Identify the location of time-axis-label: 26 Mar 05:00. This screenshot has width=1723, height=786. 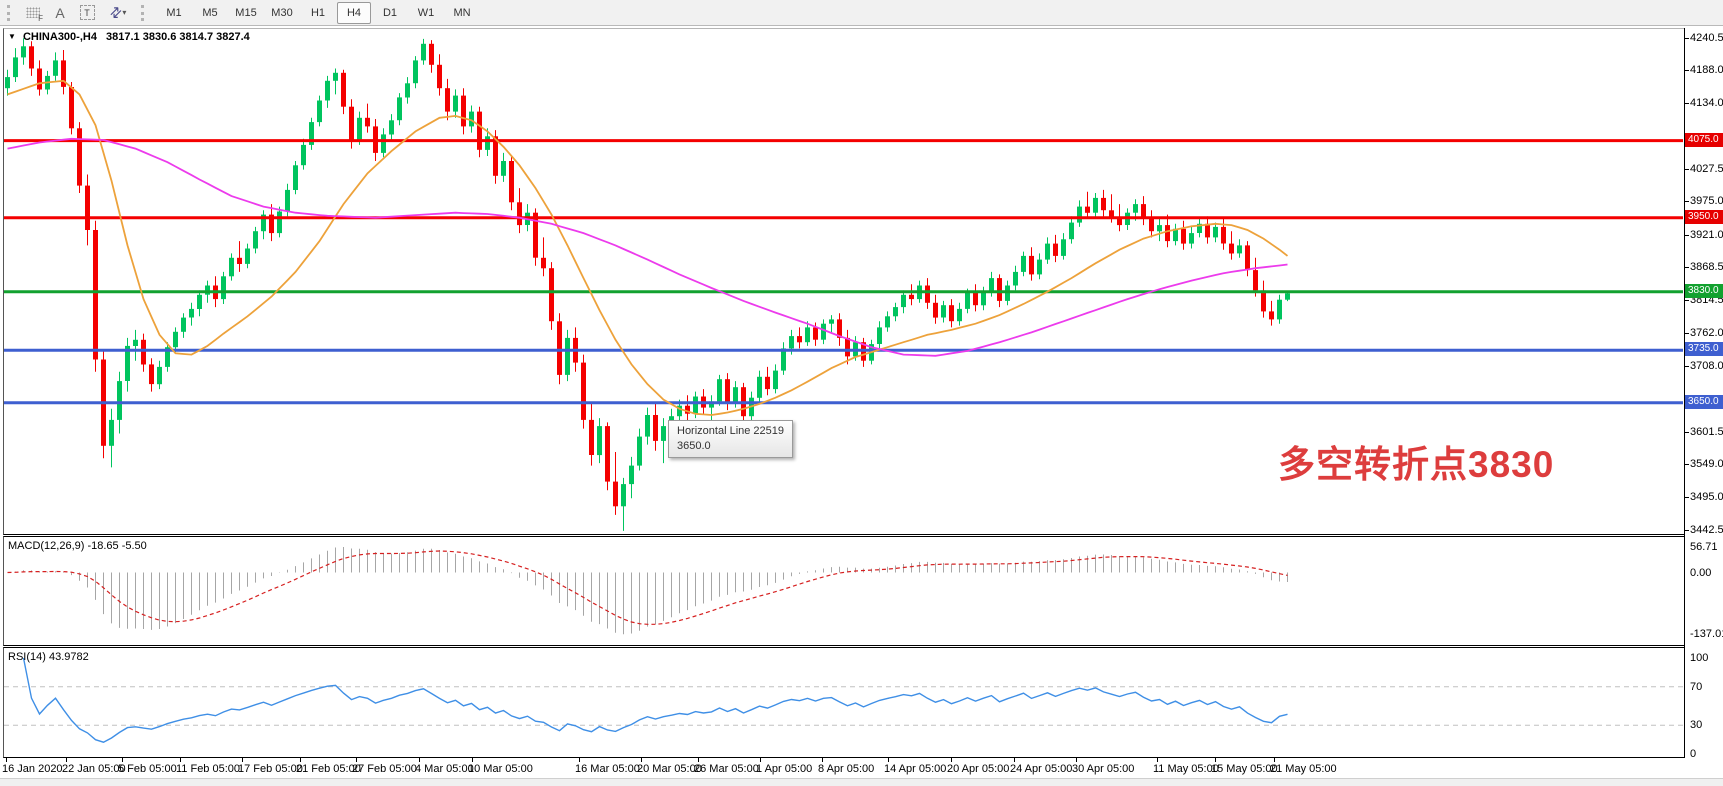
(726, 769).